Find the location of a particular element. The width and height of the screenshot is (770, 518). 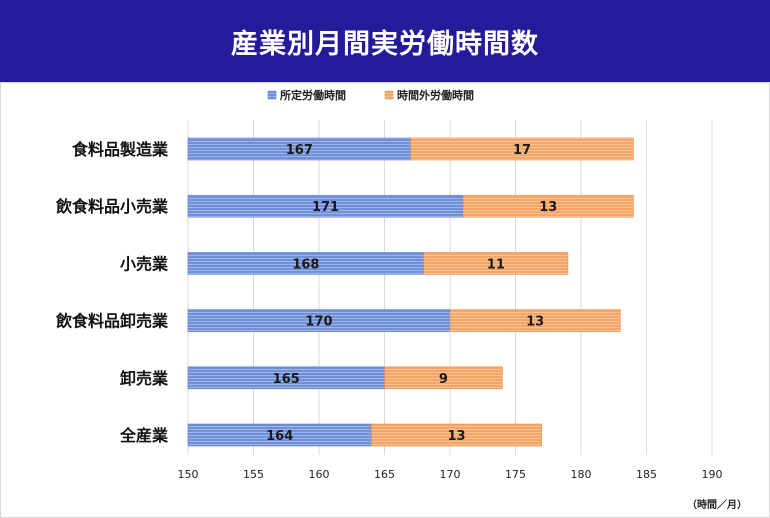

data-label-scheduled: 170 is located at coordinates (318, 322).